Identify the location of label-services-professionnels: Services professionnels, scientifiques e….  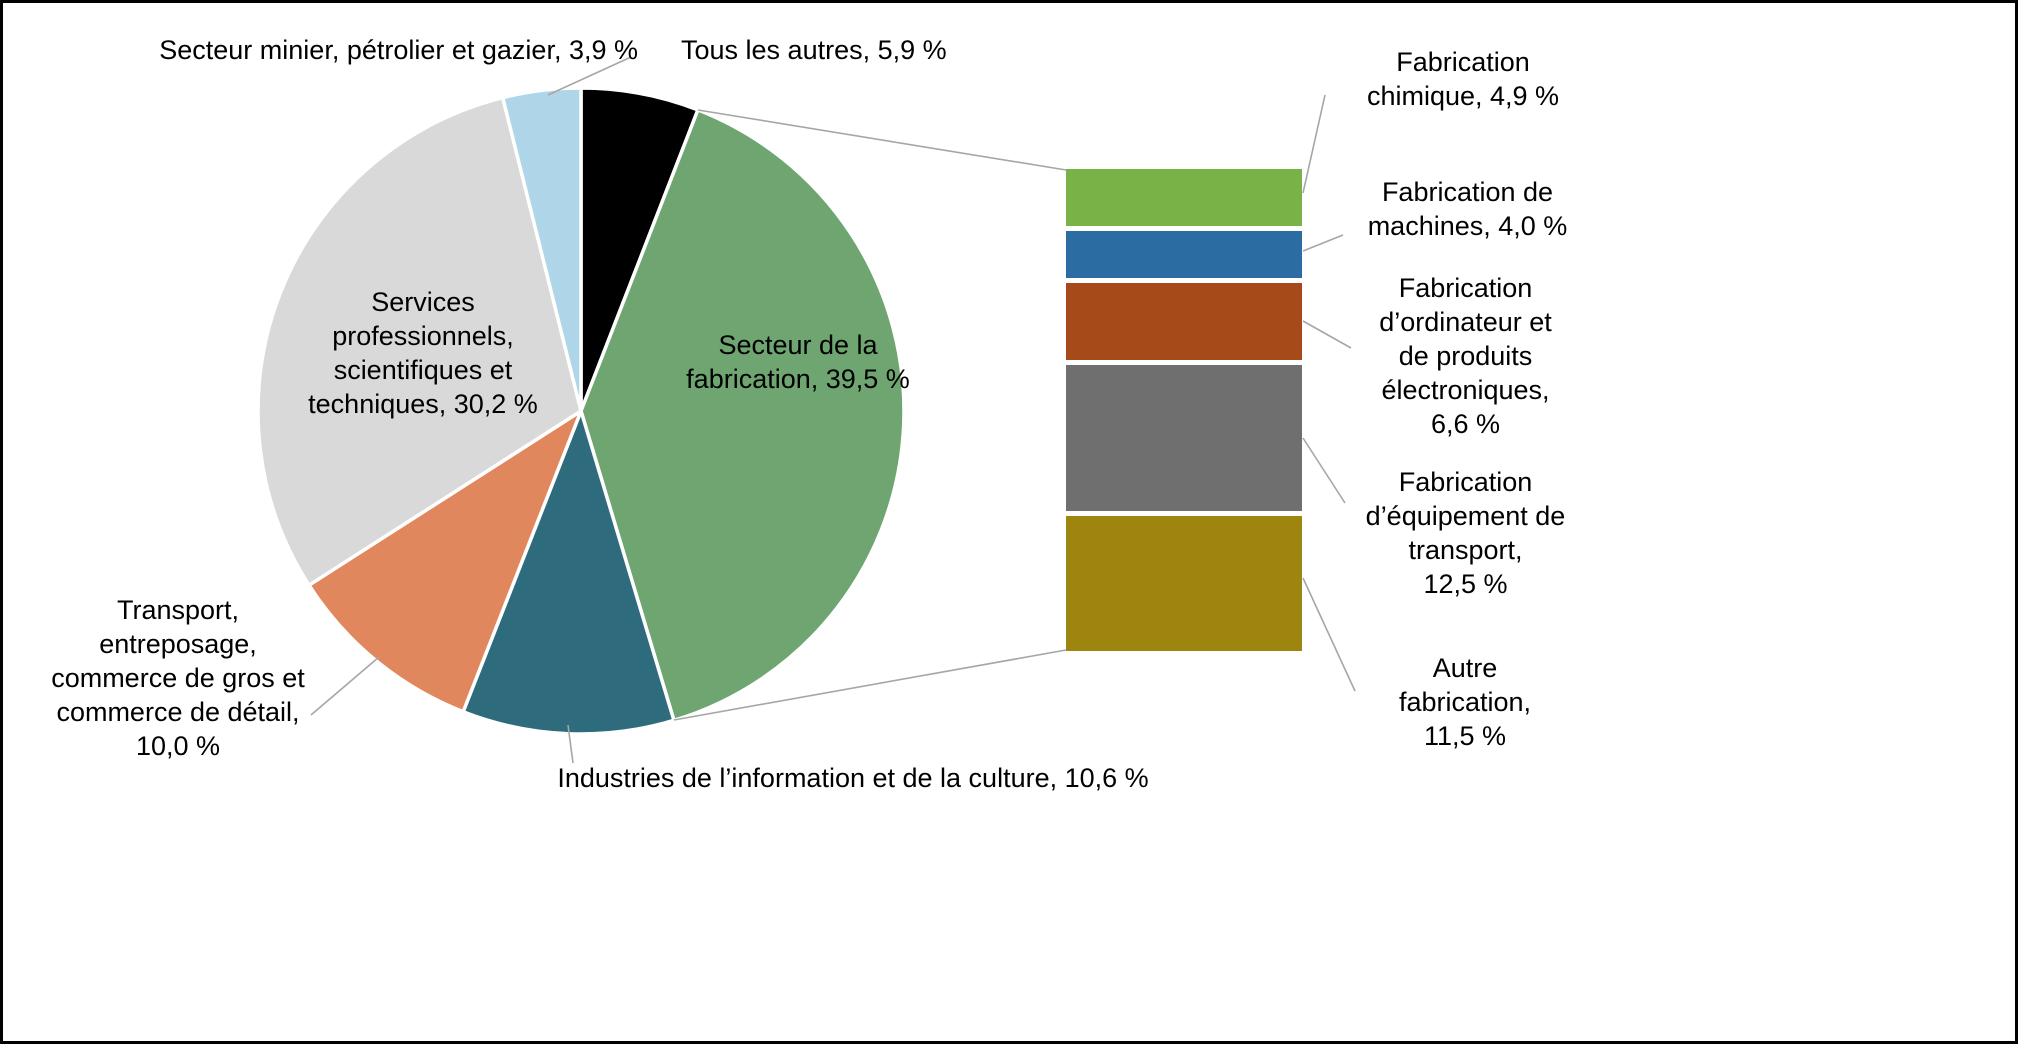
(423, 353).